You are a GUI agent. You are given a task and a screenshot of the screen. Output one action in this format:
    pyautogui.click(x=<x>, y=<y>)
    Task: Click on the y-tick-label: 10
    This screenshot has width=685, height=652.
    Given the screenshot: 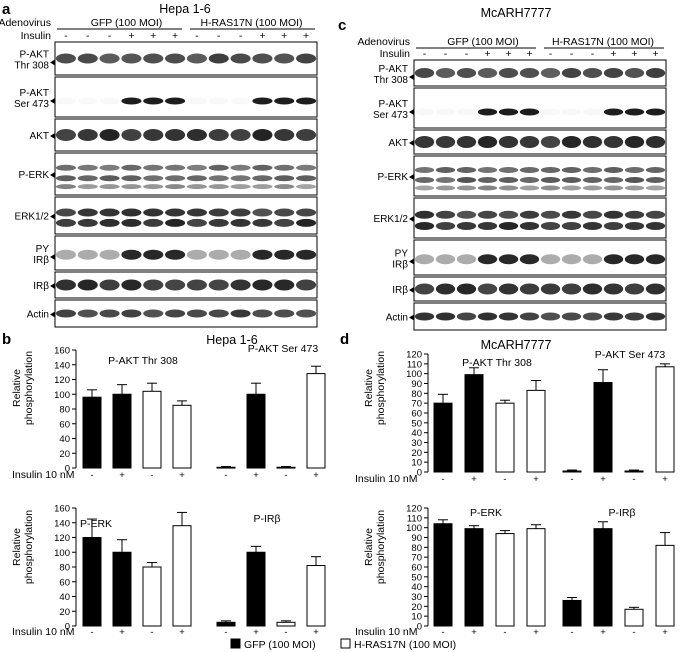 What is the action you would take?
    pyautogui.click(x=416, y=617)
    